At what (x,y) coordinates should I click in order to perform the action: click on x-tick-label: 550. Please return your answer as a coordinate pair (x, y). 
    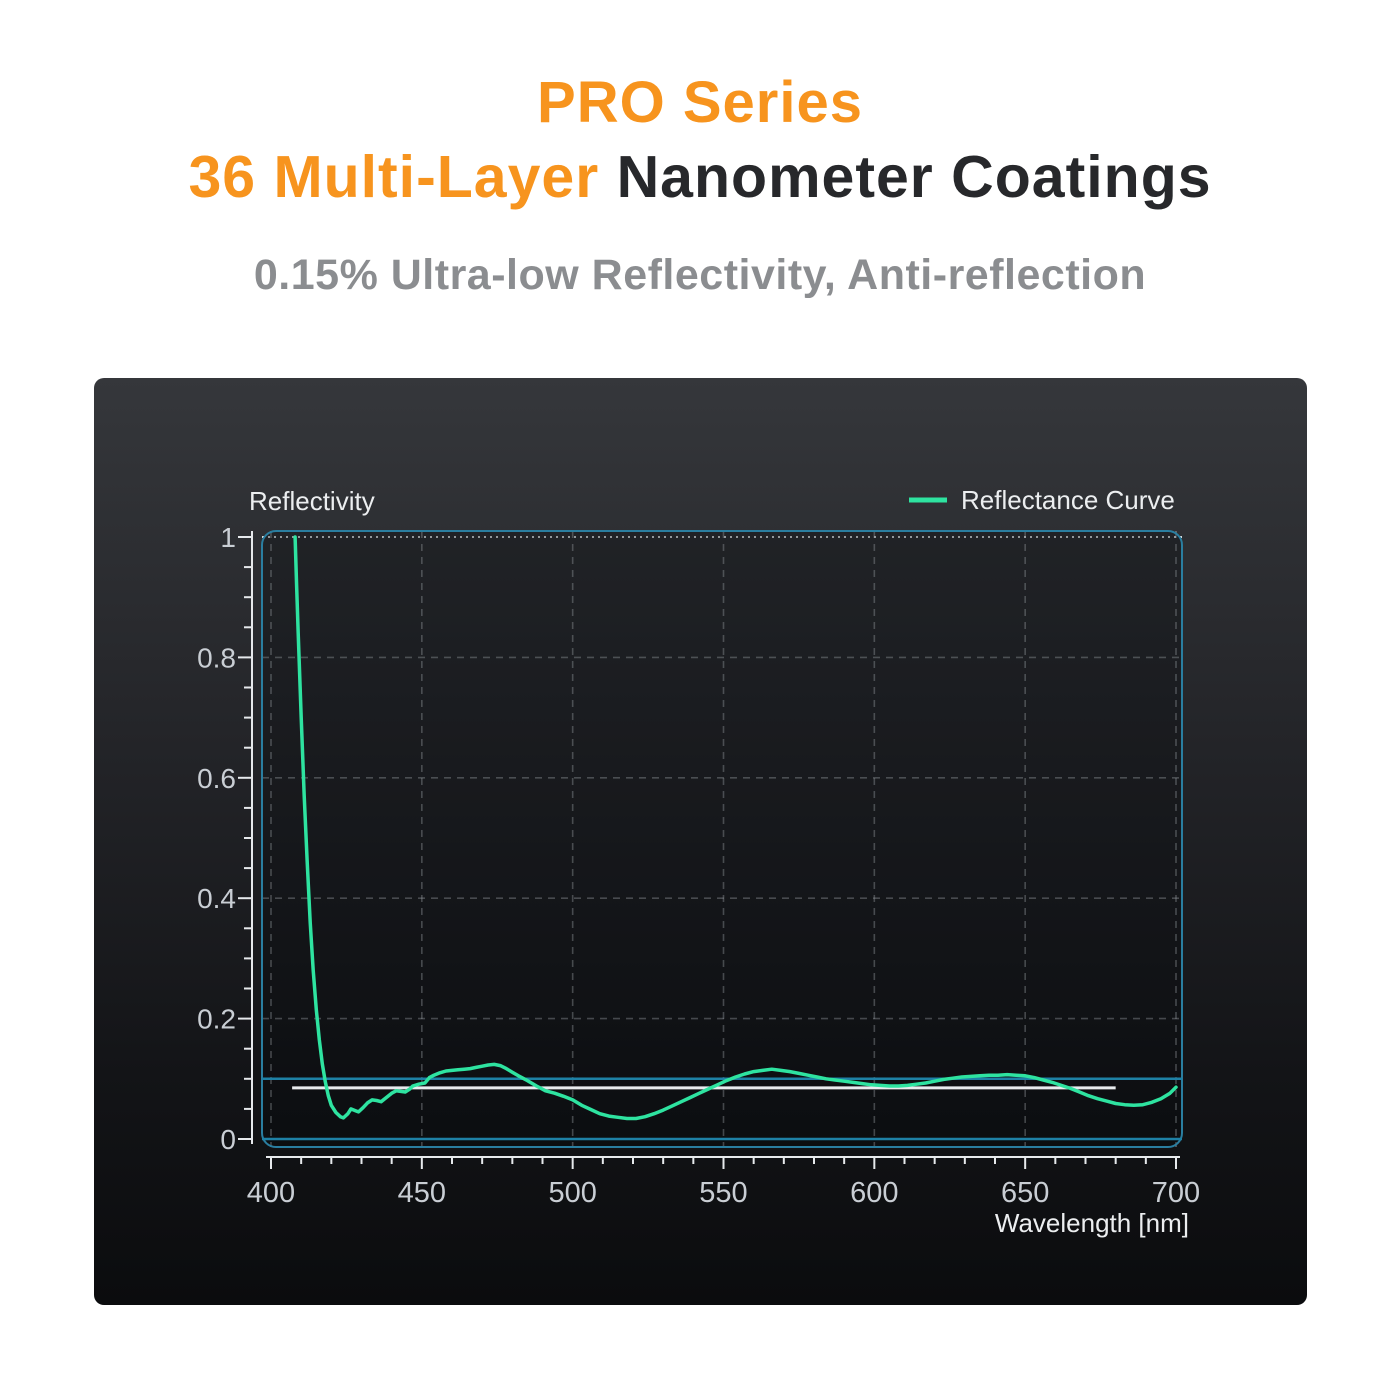
    Looking at the image, I should click on (723, 1193).